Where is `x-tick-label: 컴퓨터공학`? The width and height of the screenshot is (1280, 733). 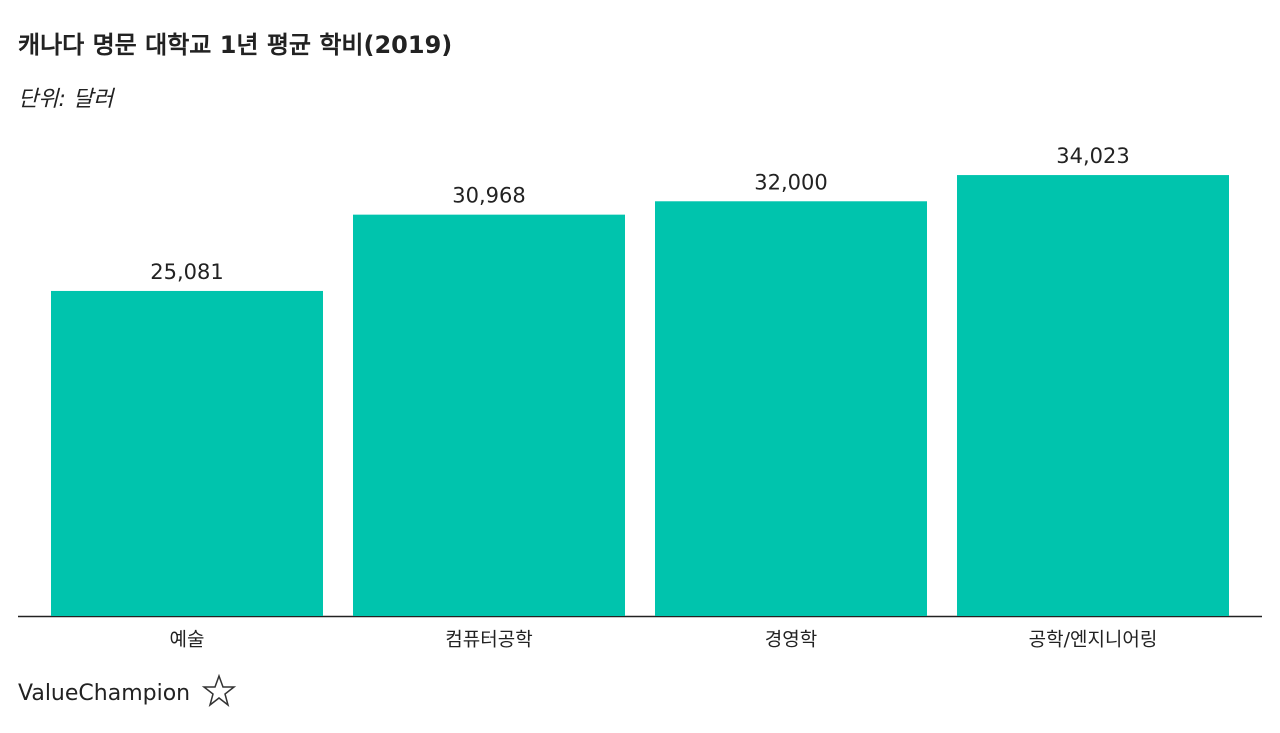 x-tick-label: 컴퓨터공학 is located at coordinates (488, 640).